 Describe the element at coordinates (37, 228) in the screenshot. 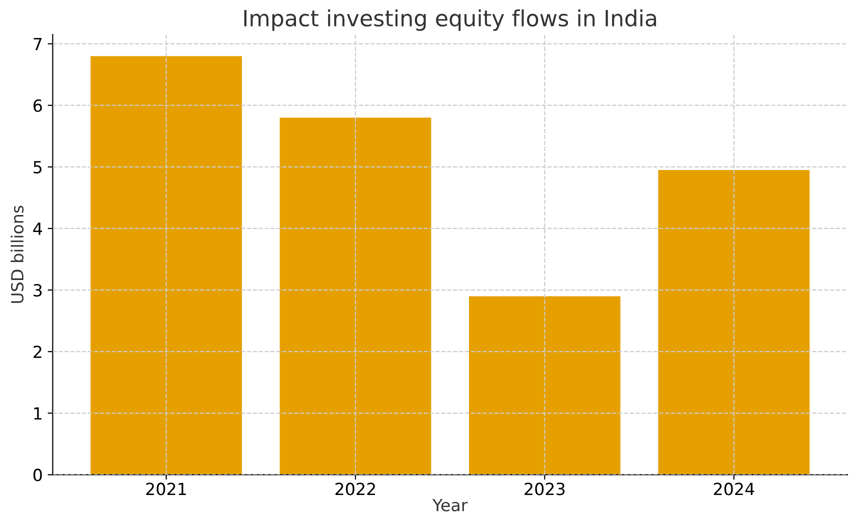

I see `y-tick-label: 4` at that location.